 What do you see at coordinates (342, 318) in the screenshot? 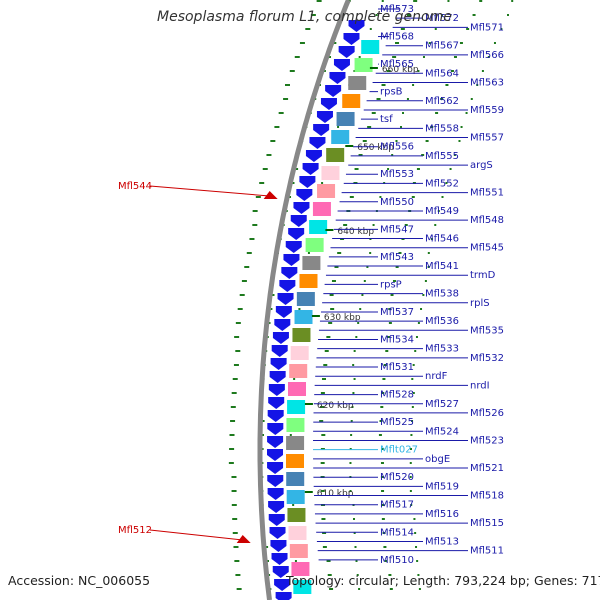
I see `ruler-tick-label: 630 kbp` at bounding box center [342, 318].